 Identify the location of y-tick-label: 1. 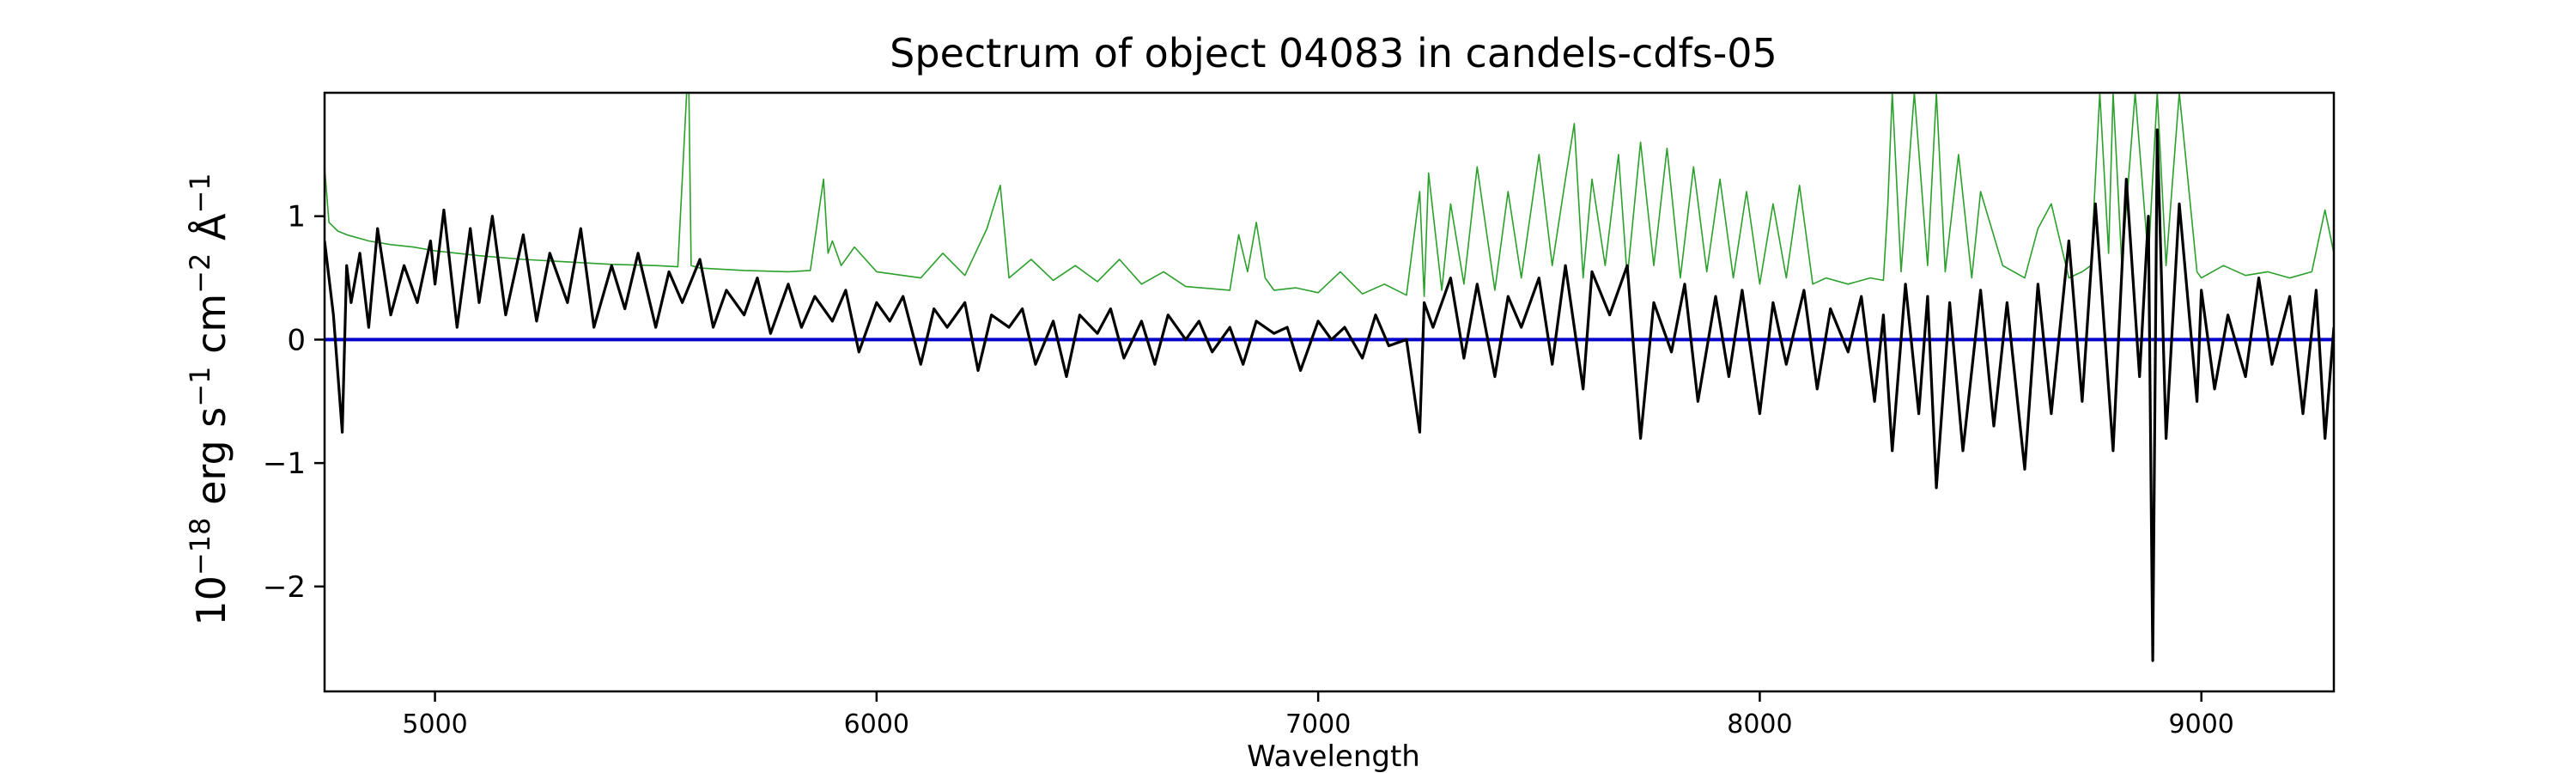
(296, 217).